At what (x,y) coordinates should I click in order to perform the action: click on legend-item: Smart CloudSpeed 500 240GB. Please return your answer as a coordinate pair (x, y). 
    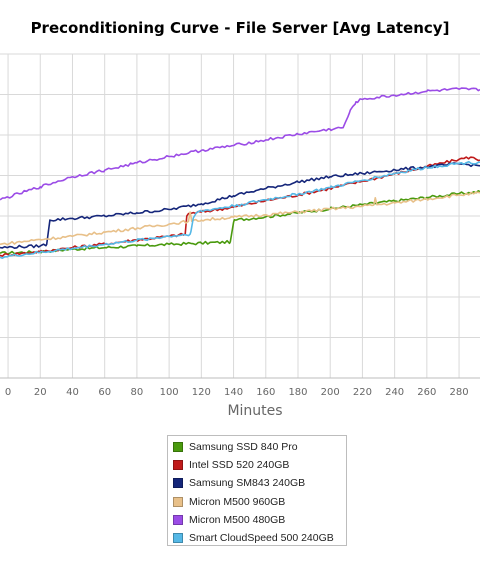
    Looking at the image, I should click on (259, 538).